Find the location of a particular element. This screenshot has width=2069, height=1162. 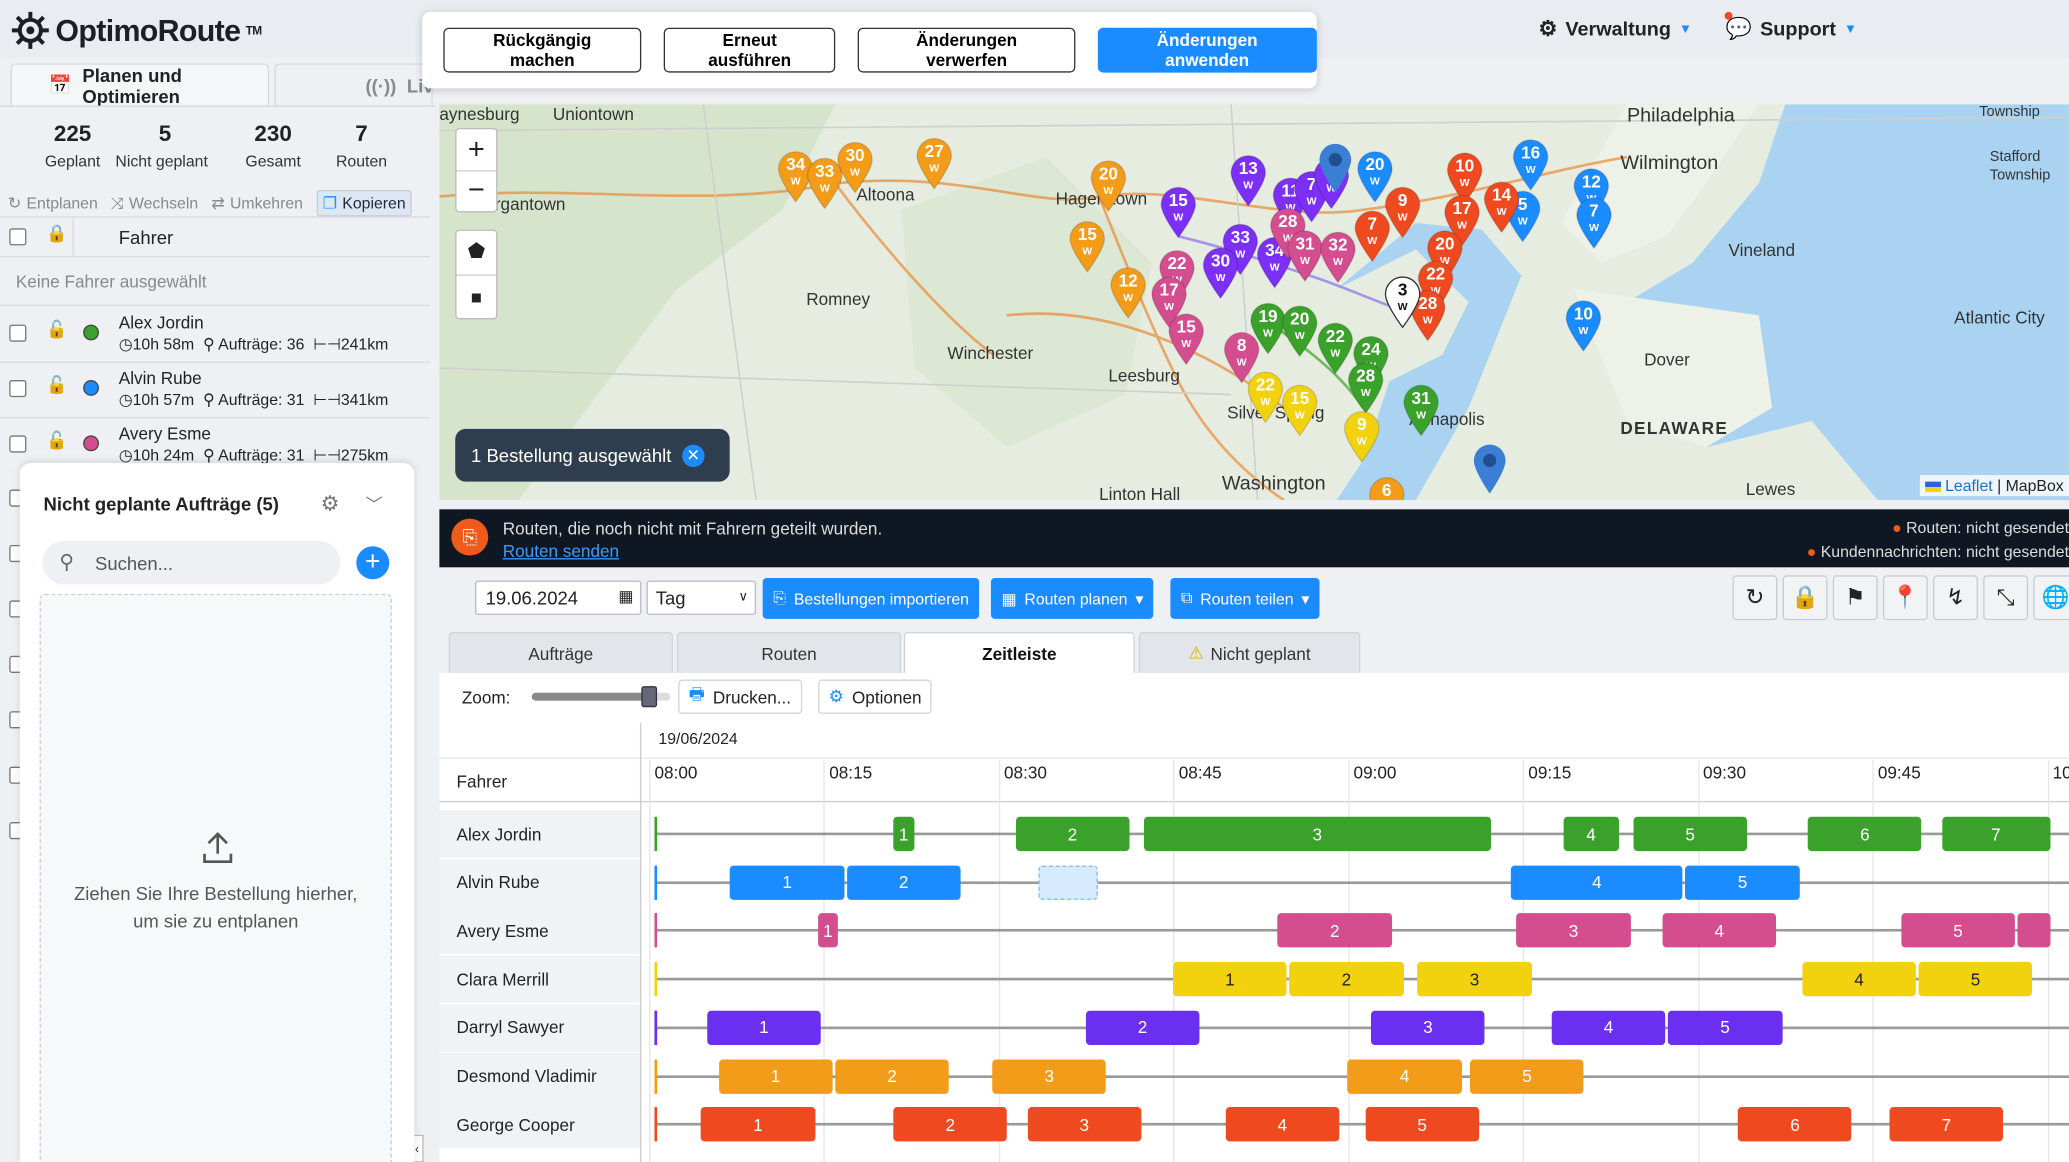

refresh-button: ↻ is located at coordinates (1755, 598).